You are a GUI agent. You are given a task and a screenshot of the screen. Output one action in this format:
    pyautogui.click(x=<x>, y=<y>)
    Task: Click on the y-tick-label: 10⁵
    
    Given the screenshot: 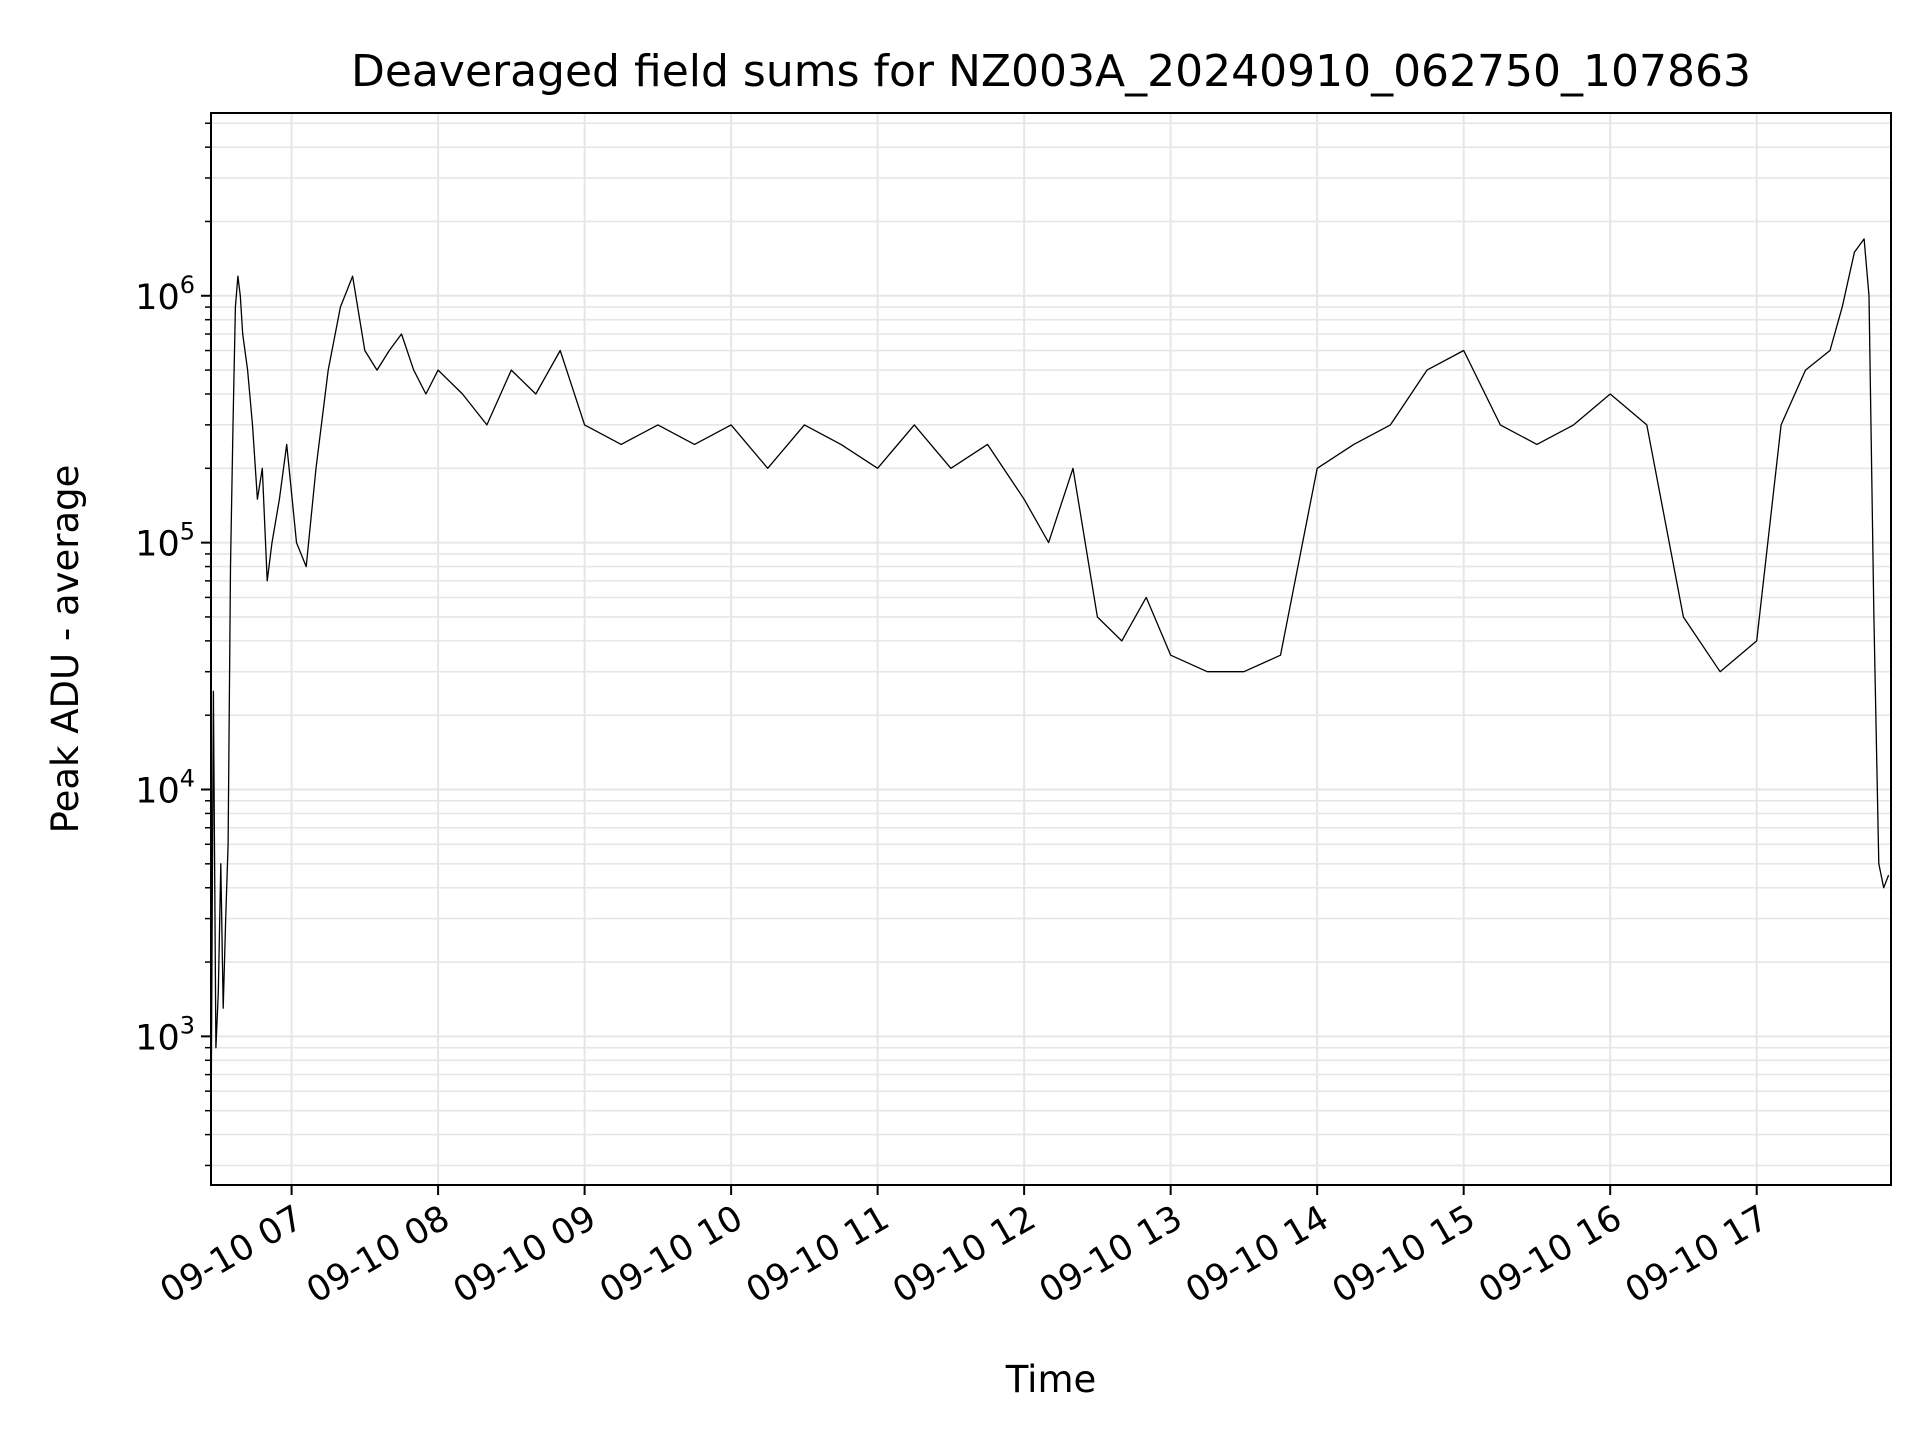 What is the action you would take?
    pyautogui.click(x=165, y=541)
    